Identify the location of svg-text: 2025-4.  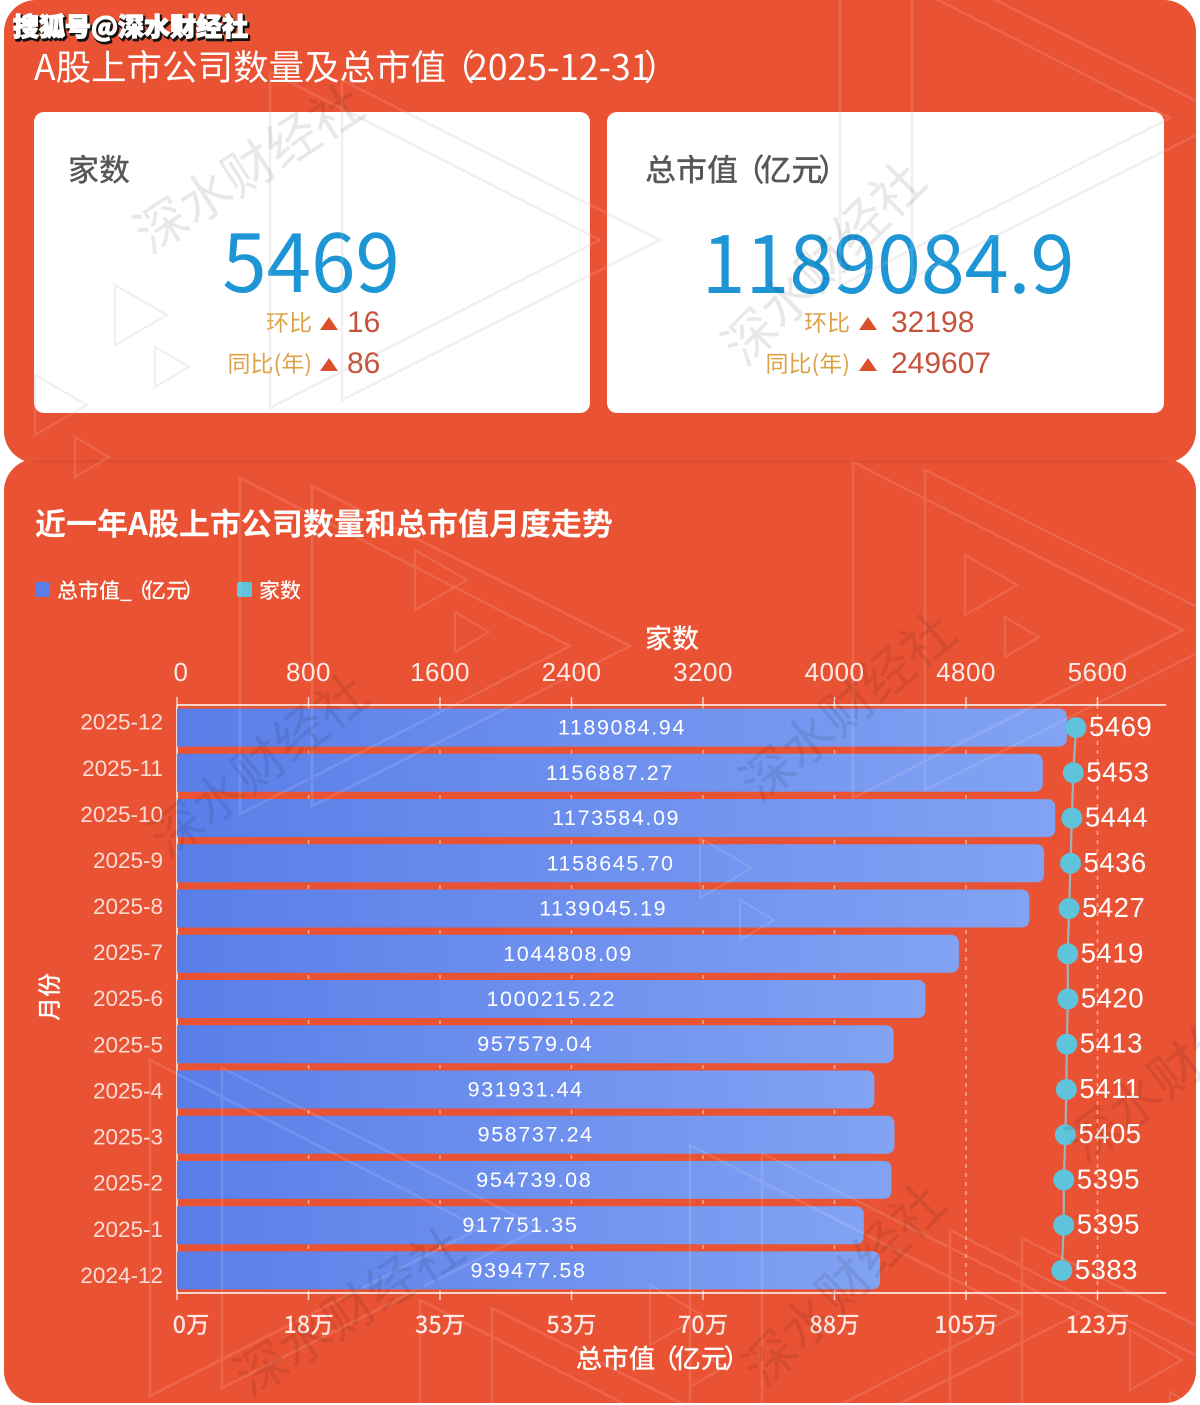
(128, 1091).